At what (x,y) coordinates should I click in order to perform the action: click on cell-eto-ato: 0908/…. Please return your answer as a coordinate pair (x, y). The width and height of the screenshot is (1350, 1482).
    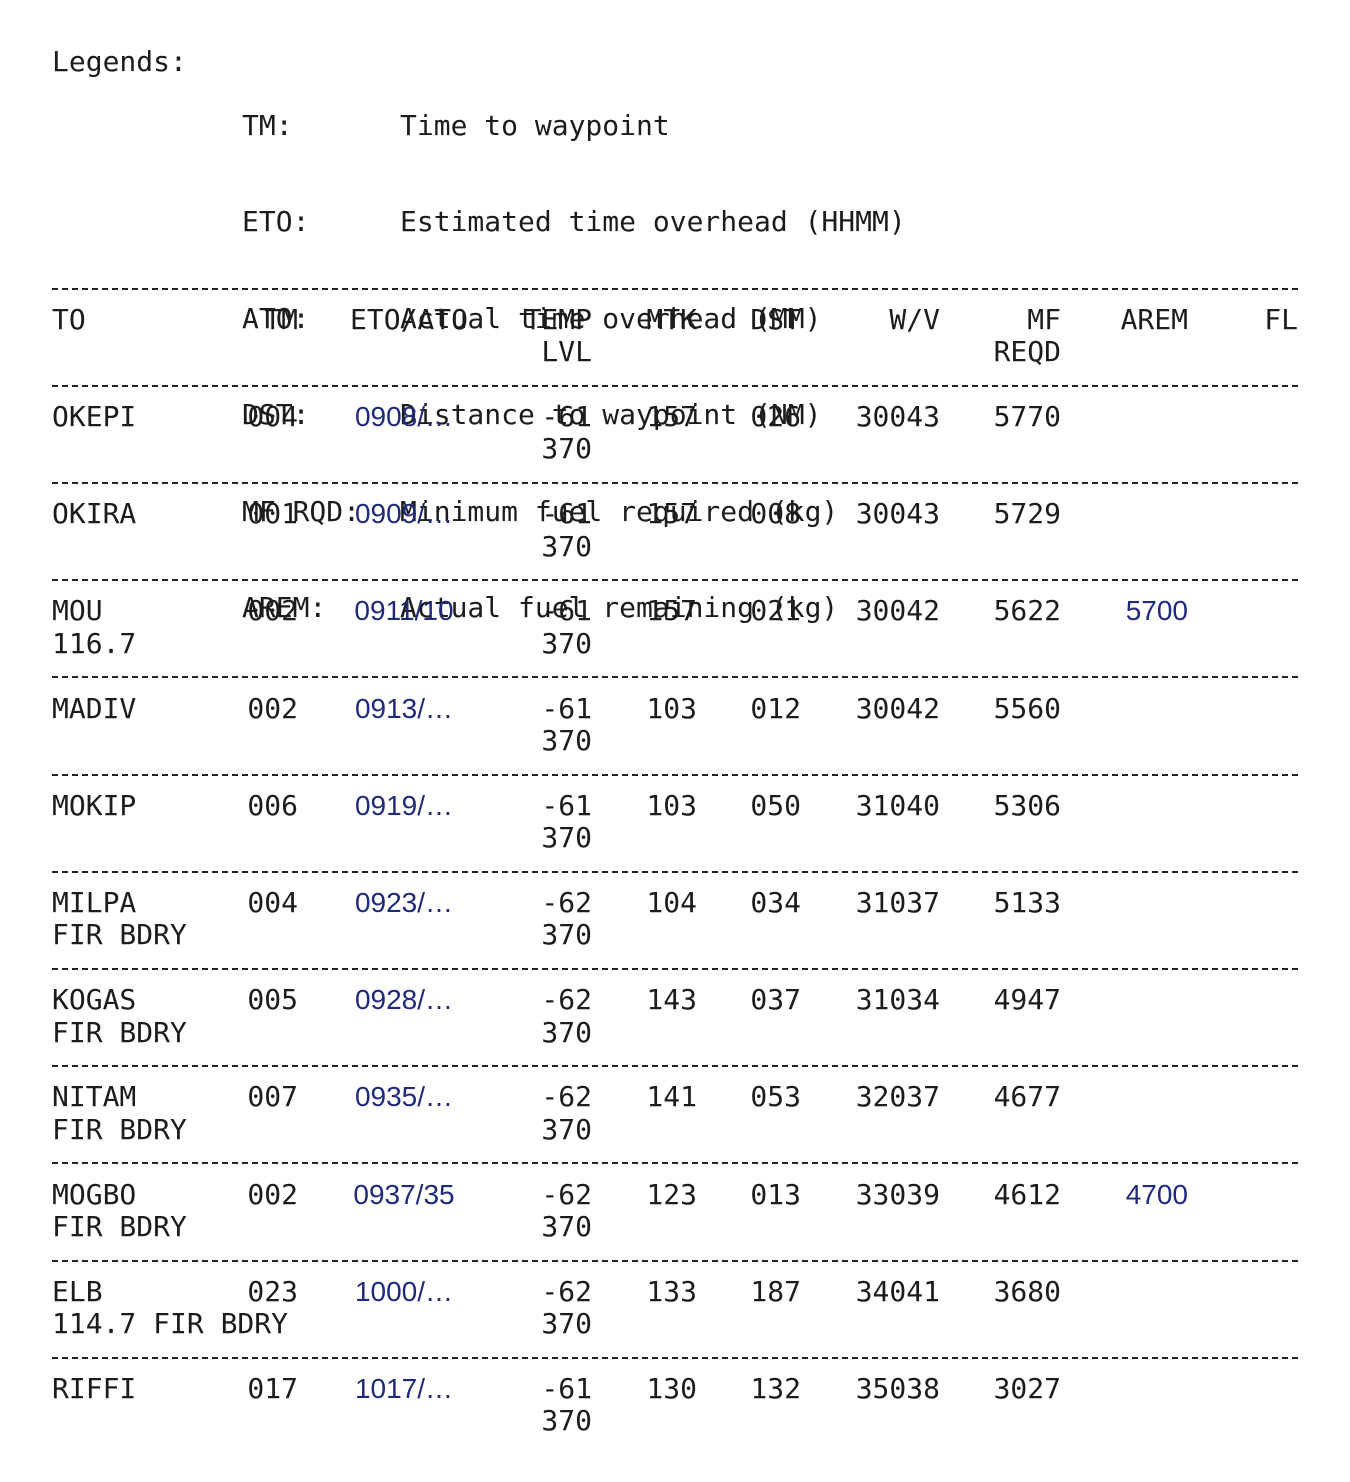
    Looking at the image, I should click on (404, 416).